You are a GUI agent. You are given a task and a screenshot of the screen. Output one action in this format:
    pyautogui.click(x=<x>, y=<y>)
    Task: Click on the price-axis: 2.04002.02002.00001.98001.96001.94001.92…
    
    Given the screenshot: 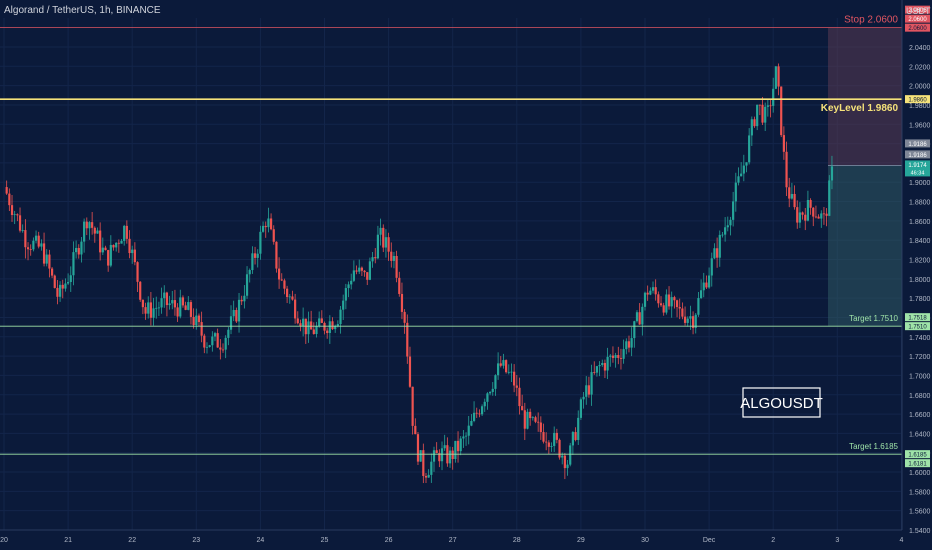 What is the action you would take?
    pyautogui.click(x=916, y=275)
    